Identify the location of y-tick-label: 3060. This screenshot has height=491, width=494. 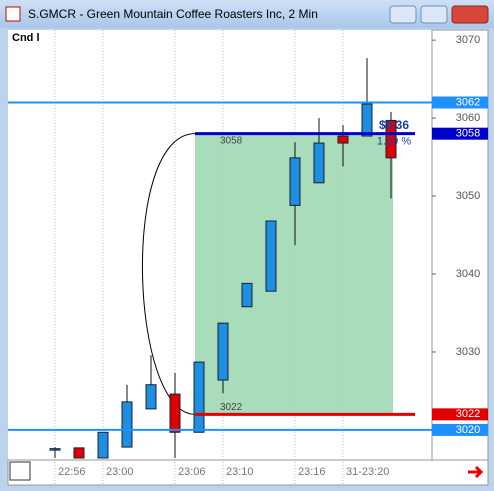
(468, 118).